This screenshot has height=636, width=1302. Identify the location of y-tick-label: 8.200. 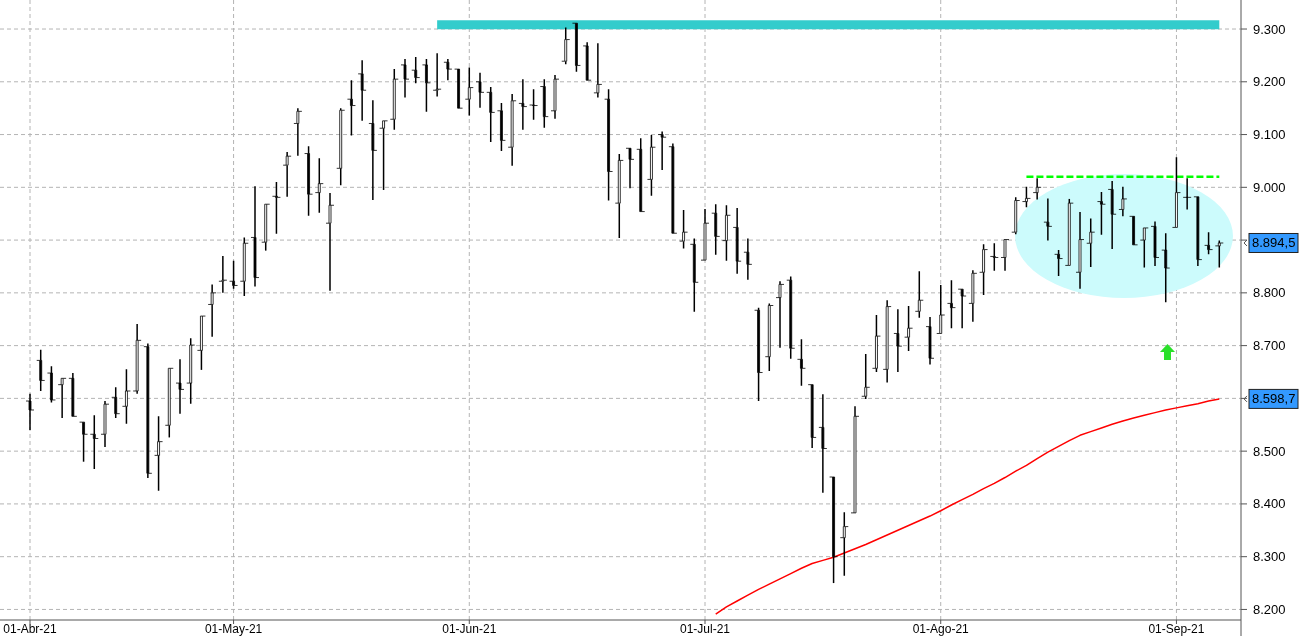
(1269, 609).